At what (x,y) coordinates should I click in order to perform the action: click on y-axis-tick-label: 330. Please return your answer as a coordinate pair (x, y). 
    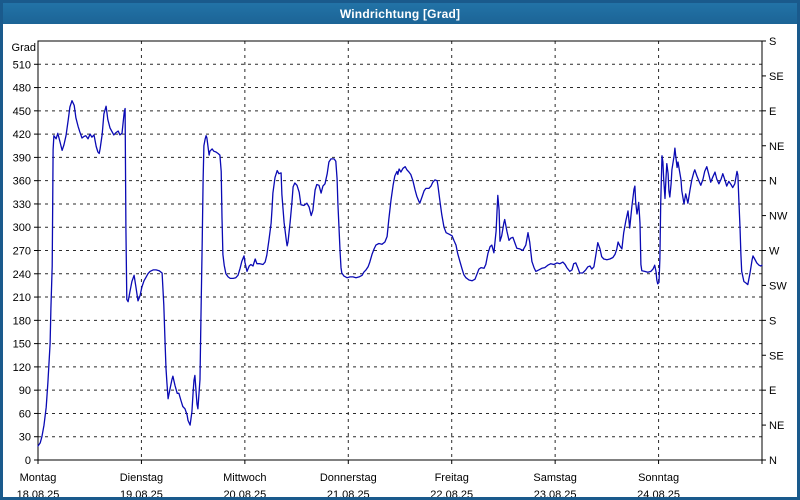
    Looking at the image, I should click on (22, 205).